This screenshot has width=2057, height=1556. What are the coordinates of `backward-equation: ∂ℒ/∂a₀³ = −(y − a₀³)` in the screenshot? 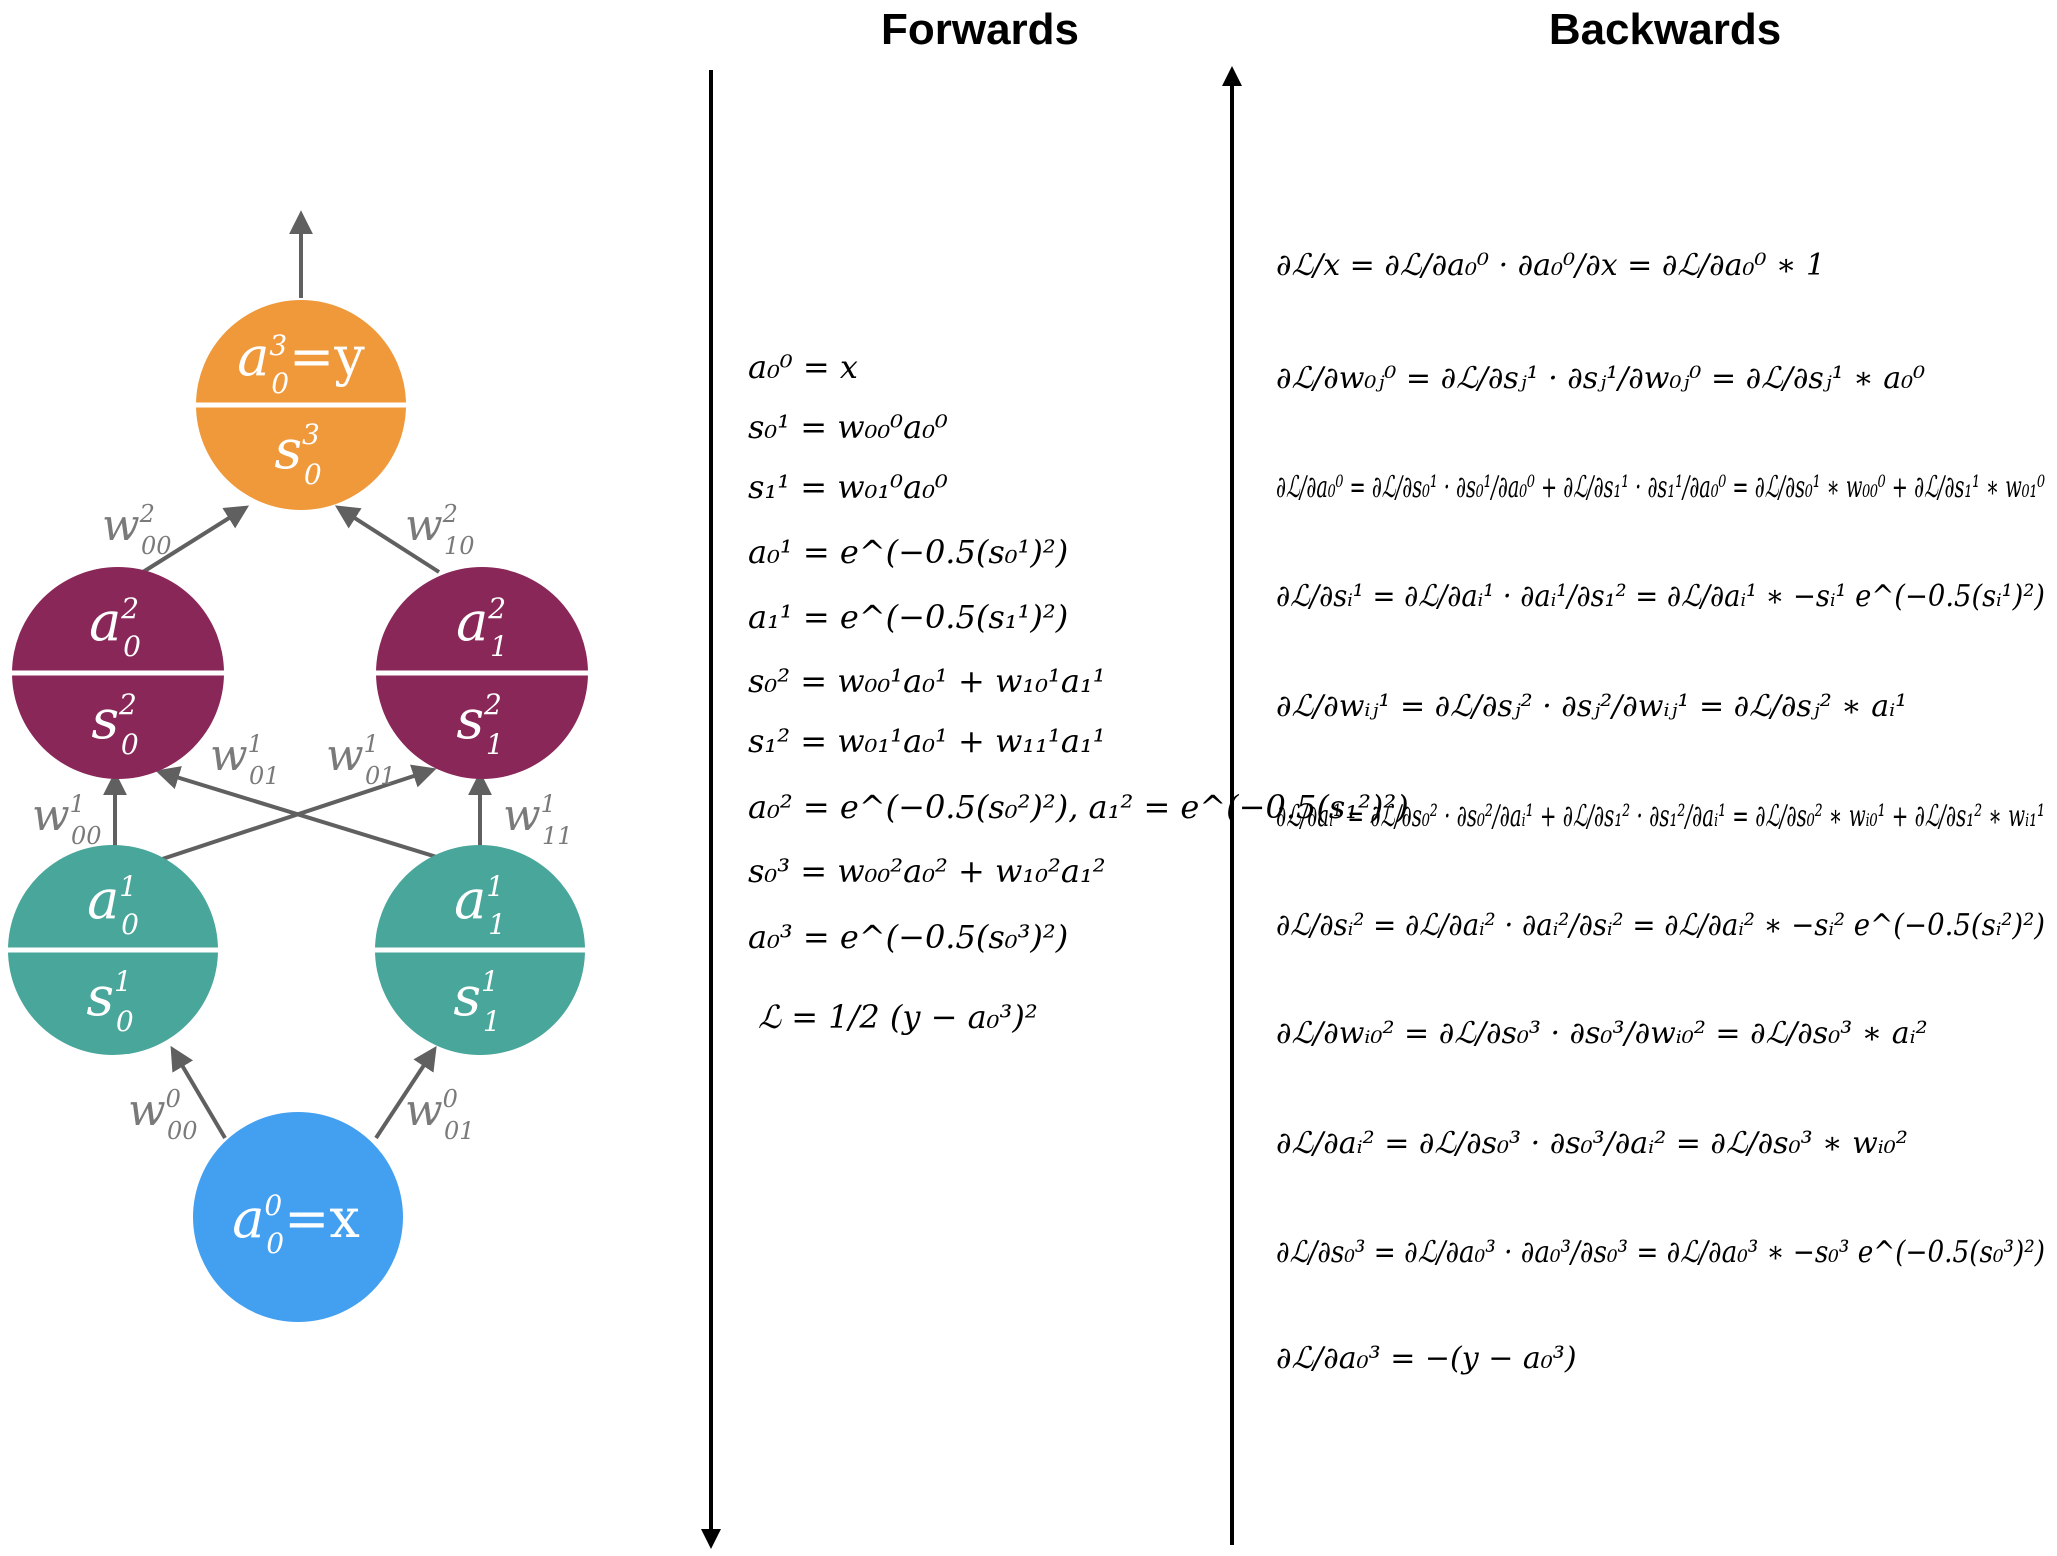 It's located at (1426, 1358).